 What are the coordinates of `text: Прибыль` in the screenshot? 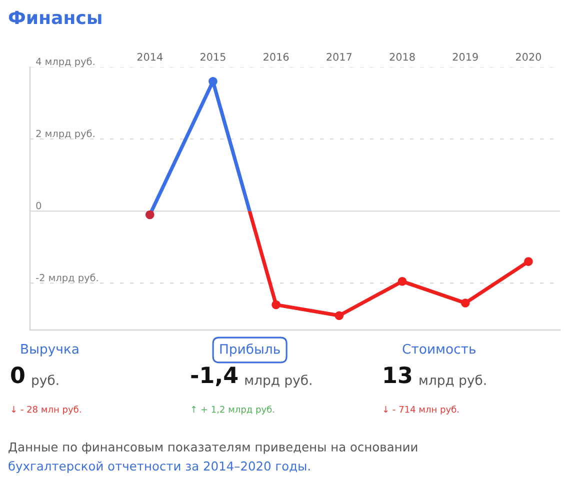 It's located at (250, 350).